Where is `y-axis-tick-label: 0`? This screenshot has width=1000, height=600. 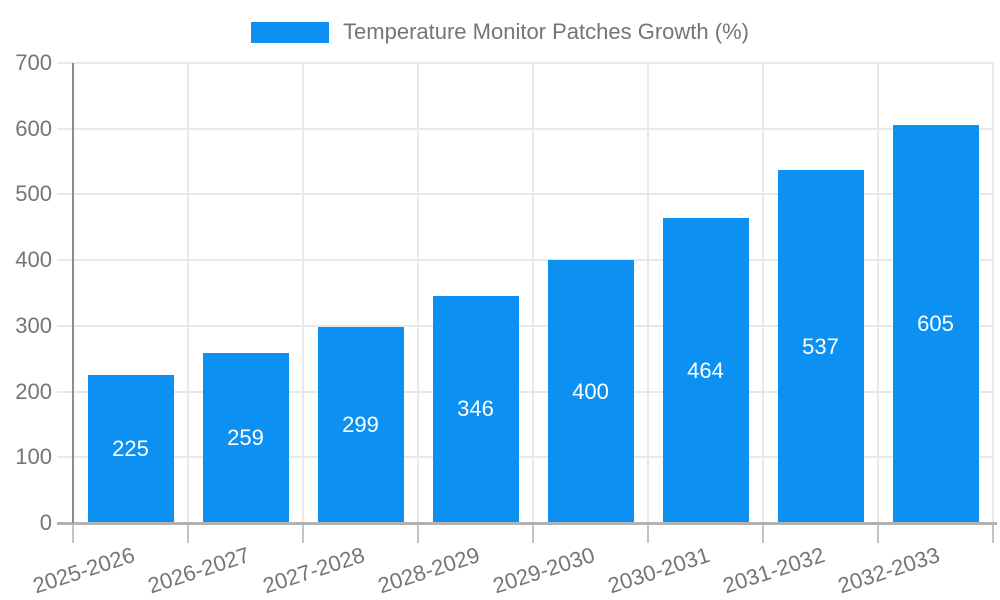 y-axis-tick-label: 0 is located at coordinates (45, 522).